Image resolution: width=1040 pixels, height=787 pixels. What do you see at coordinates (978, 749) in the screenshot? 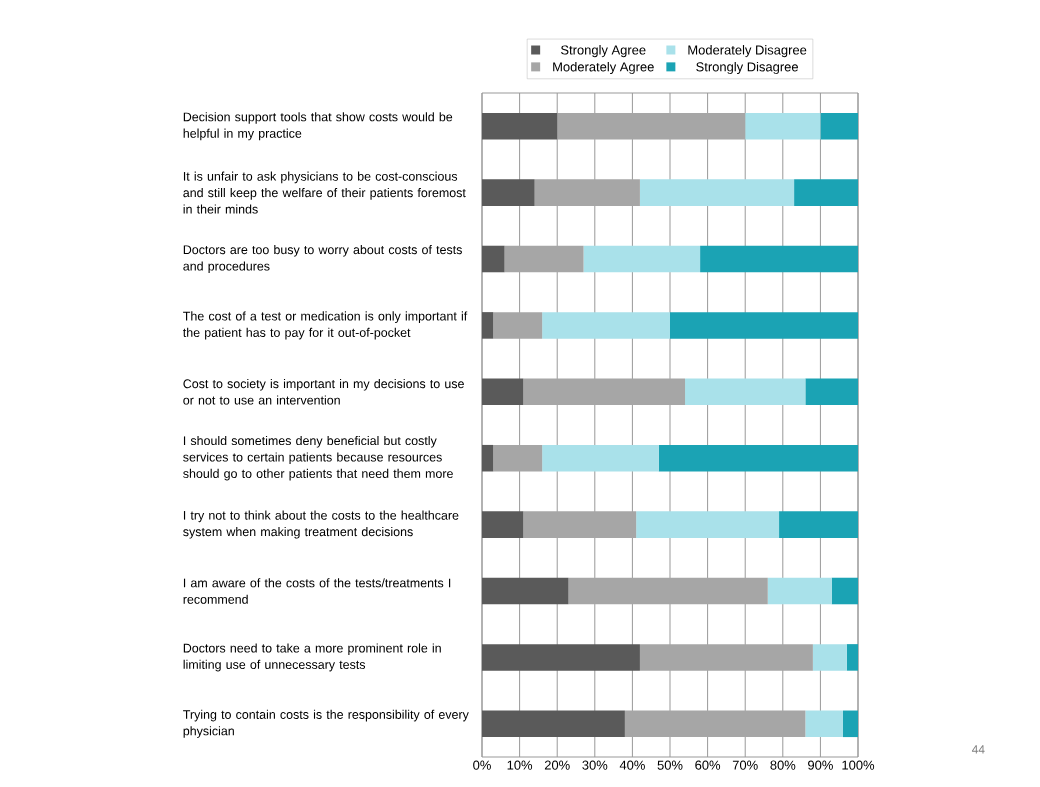
I see `text: 44` at bounding box center [978, 749].